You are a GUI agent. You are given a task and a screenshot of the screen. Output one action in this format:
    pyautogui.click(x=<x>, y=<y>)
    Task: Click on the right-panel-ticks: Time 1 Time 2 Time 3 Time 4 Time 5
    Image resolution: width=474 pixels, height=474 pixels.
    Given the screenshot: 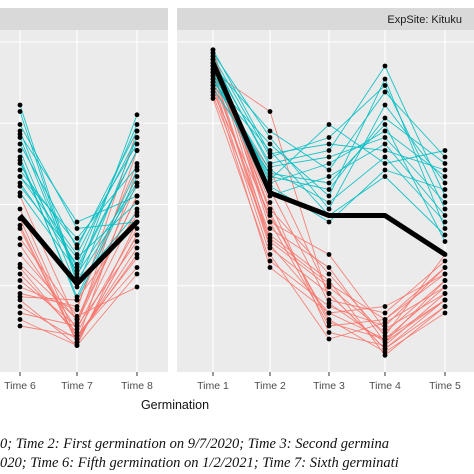 What is the action you would take?
    pyautogui.click(x=329, y=382)
    